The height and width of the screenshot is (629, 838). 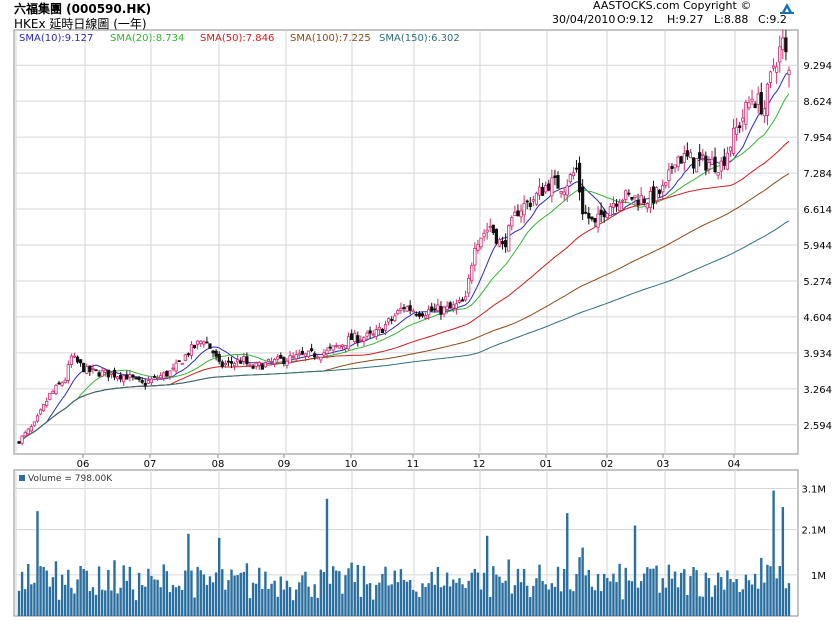 What do you see at coordinates (817, 138) in the screenshot?
I see `price-y-tick-label: 7.954` at bounding box center [817, 138].